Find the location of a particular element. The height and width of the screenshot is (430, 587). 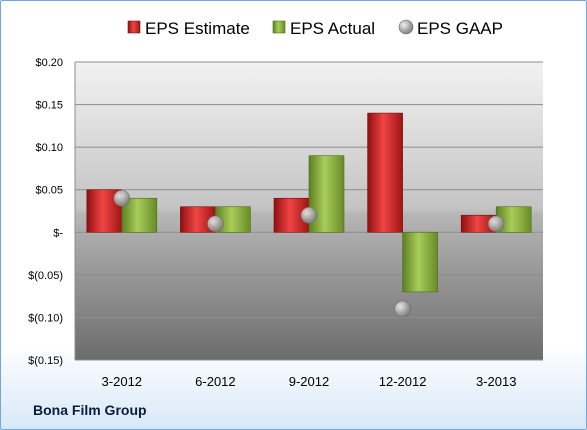

legend-eps-gaap-label: EPS GAAP is located at coordinates (460, 28).